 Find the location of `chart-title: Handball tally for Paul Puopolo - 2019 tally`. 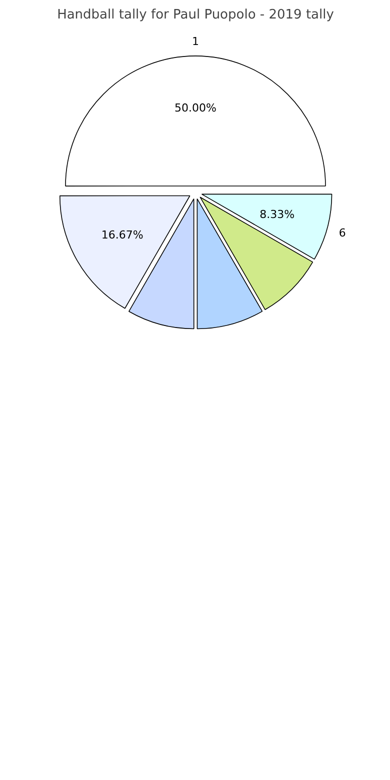

chart-title: Handball tally for Paul Puopolo - 2019 tally is located at coordinates (195, 15).